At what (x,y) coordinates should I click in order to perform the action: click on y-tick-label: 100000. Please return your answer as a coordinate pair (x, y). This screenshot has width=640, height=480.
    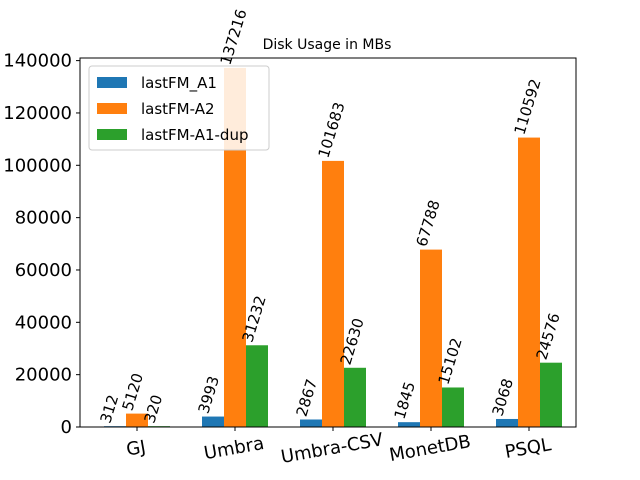
    Looking at the image, I should click on (37, 165).